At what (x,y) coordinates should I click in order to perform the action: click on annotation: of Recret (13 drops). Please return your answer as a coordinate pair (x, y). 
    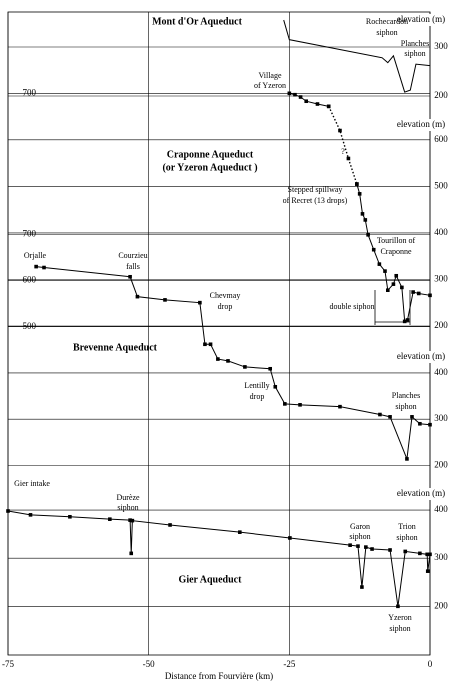
    Looking at the image, I should click on (315, 200).